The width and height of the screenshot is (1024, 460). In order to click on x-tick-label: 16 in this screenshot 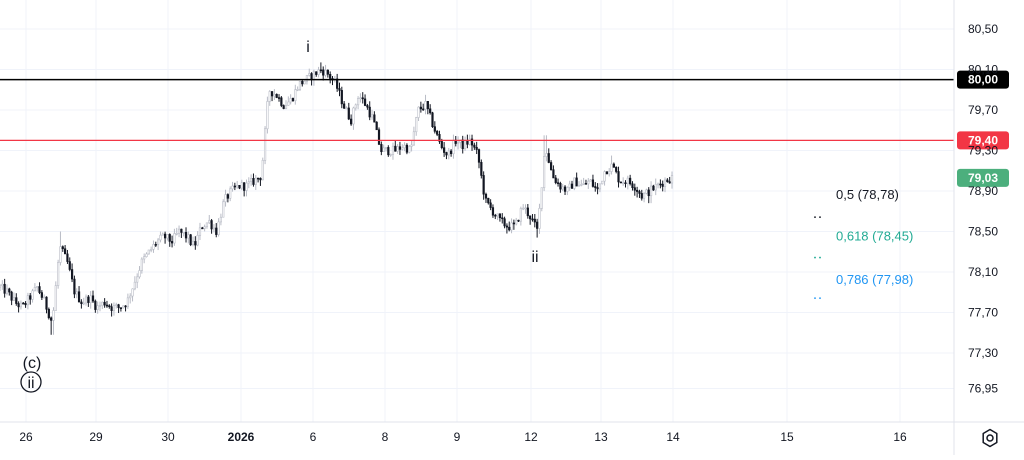, I will do `click(900, 437)`.